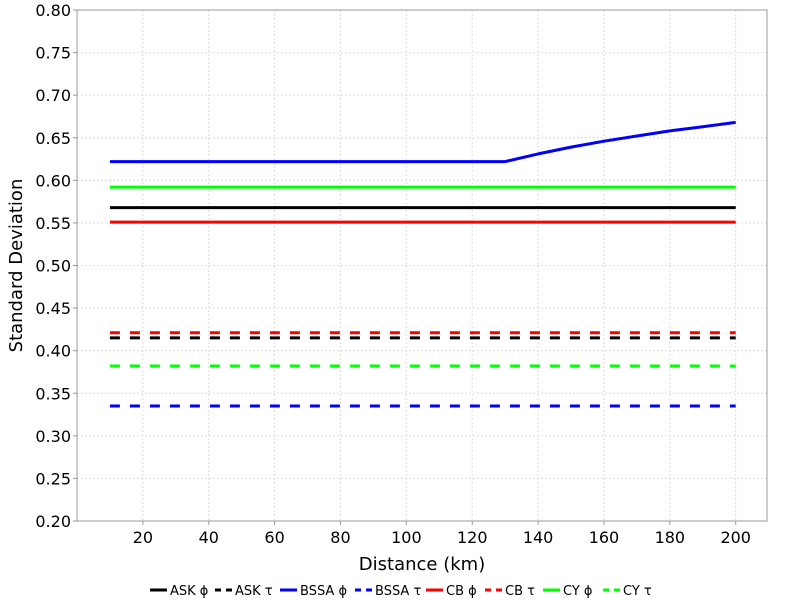 The width and height of the screenshot is (800, 600). Describe the element at coordinates (578, 591) in the screenshot. I see `legend-label: CY ϕ` at that location.